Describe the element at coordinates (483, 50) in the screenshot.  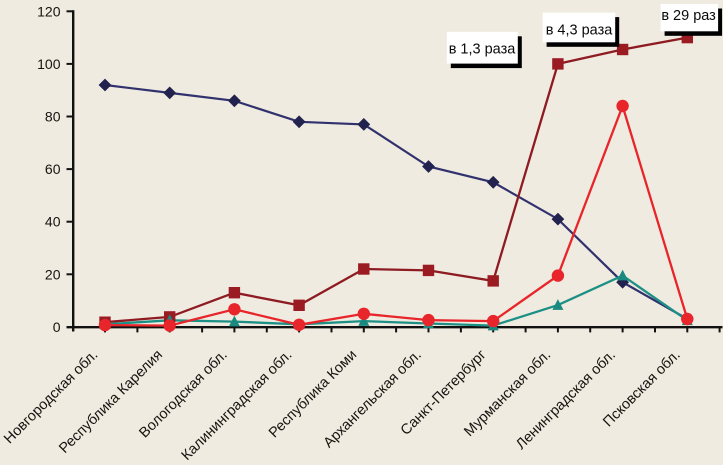
I see `svg-text: в 1,3 раза` at that location.